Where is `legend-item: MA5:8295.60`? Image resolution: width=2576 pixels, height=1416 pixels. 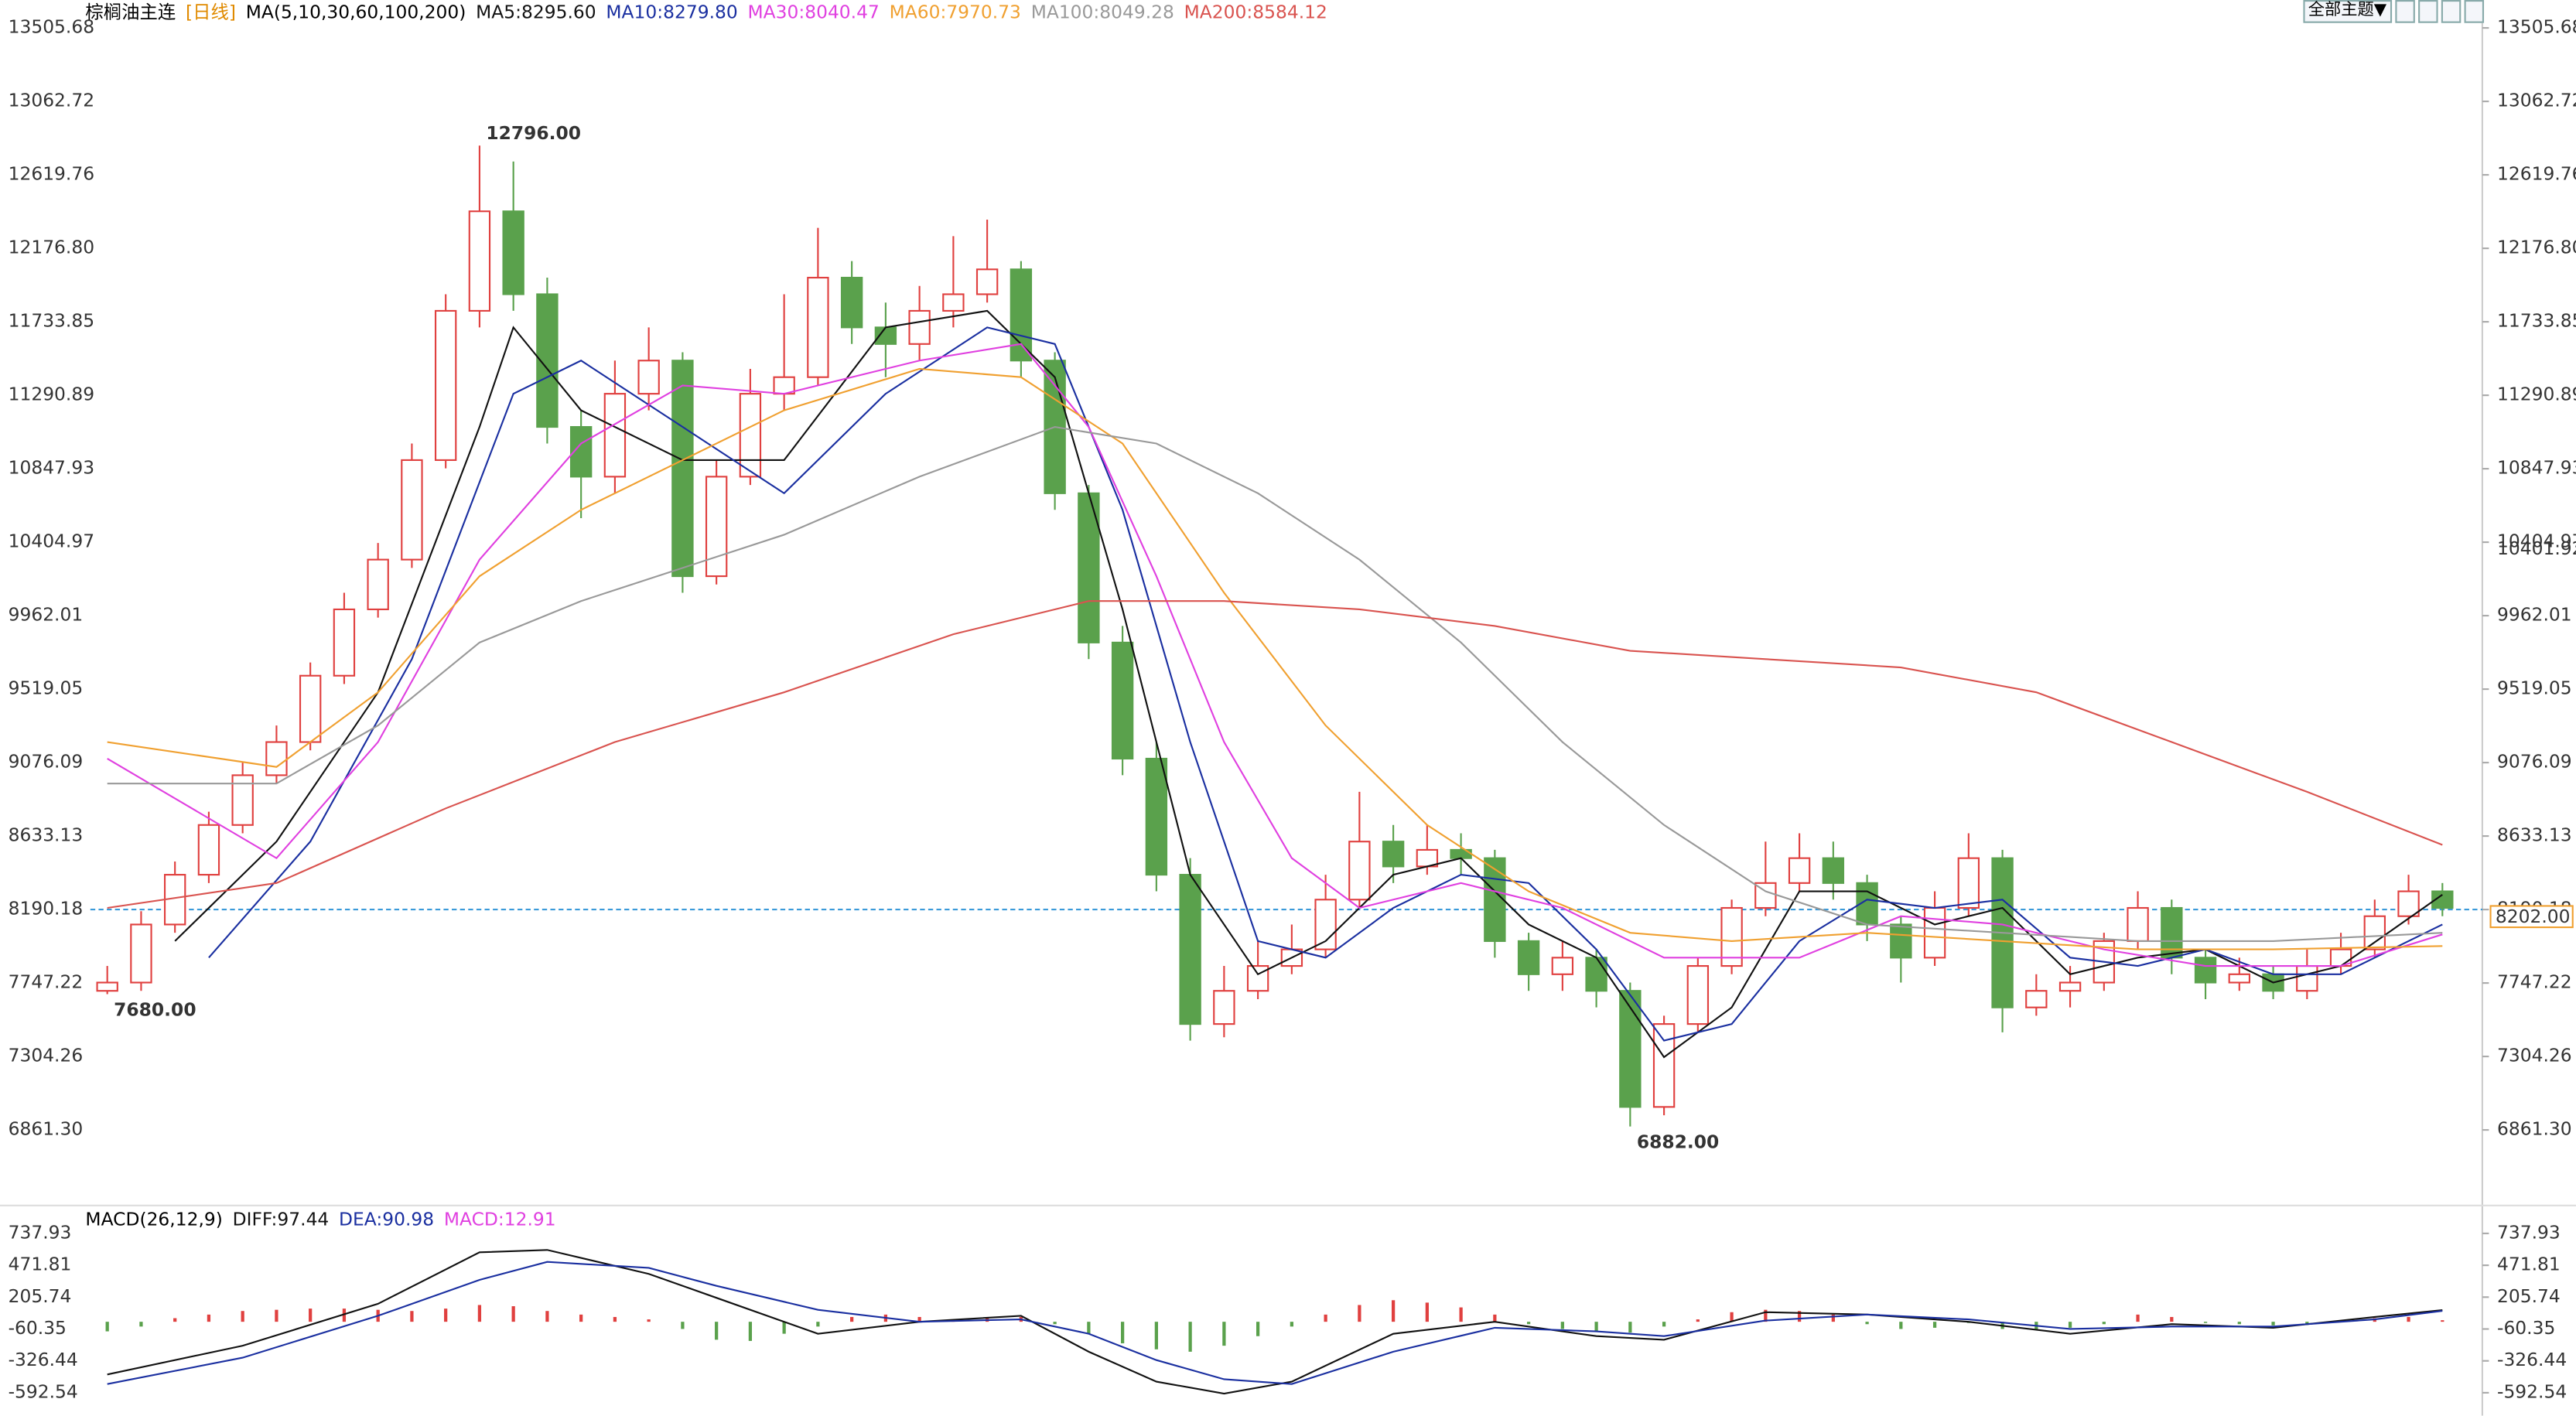
legend-item: MA5:8295.60 is located at coordinates (536, 13).